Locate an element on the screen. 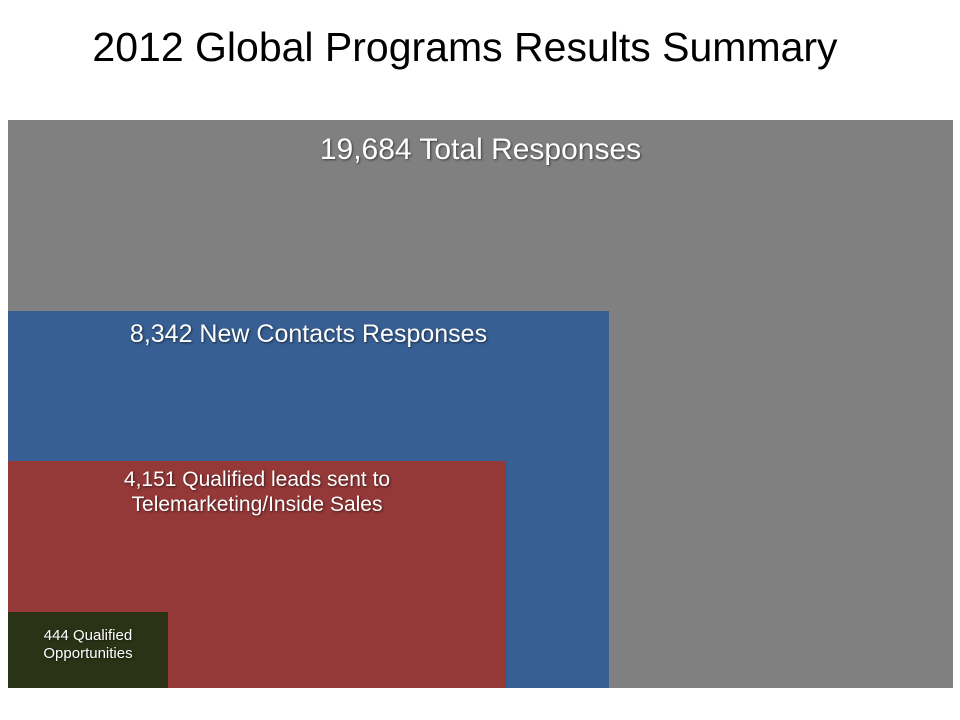  qualified-opportunities-label-line2: Opportunities is located at coordinates (88, 653).